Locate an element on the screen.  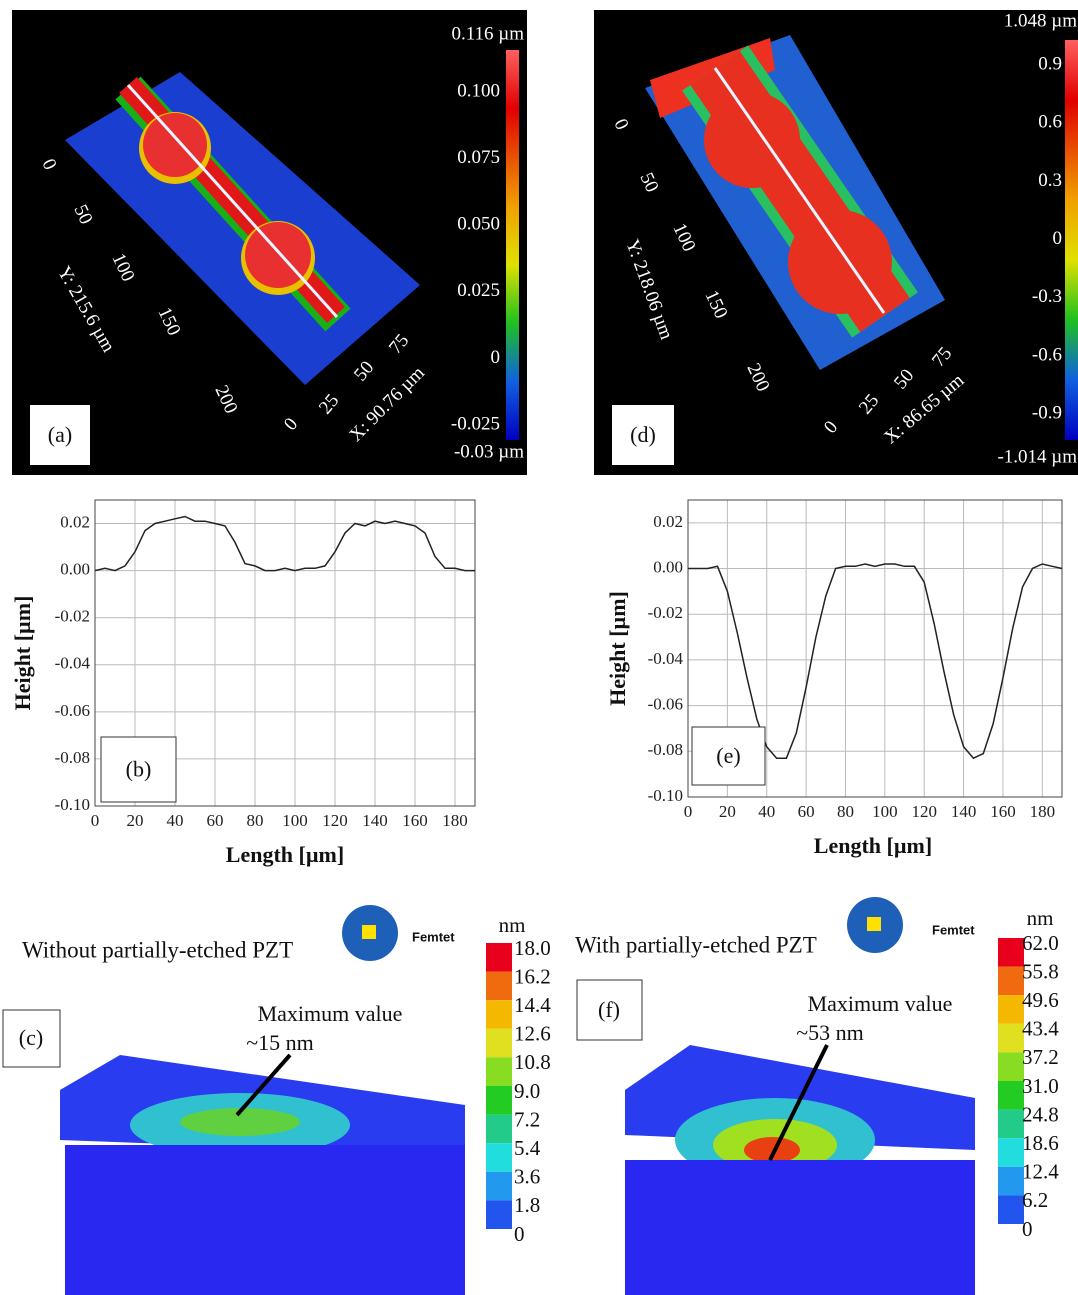
scale-unit: nm is located at coordinates (512, 925).